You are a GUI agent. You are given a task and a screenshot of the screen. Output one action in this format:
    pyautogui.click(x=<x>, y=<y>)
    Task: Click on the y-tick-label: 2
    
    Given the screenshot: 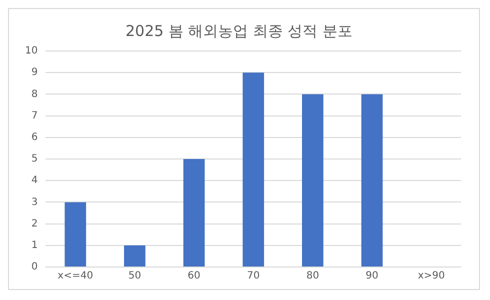 What is the action you would take?
    pyautogui.click(x=34, y=224)
    